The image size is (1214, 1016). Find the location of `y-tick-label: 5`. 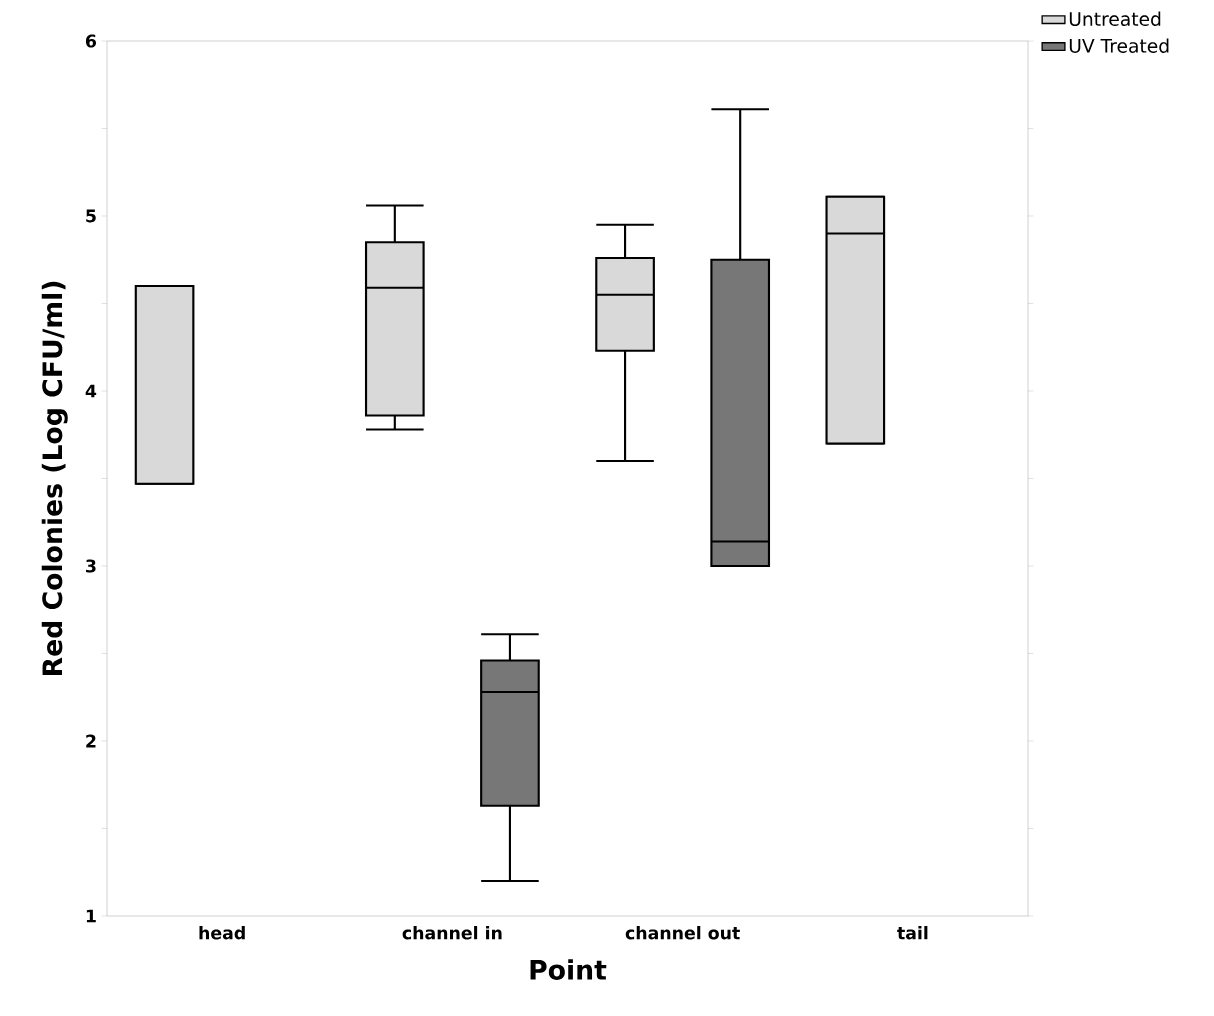

y-tick-label: 5 is located at coordinates (91, 216).